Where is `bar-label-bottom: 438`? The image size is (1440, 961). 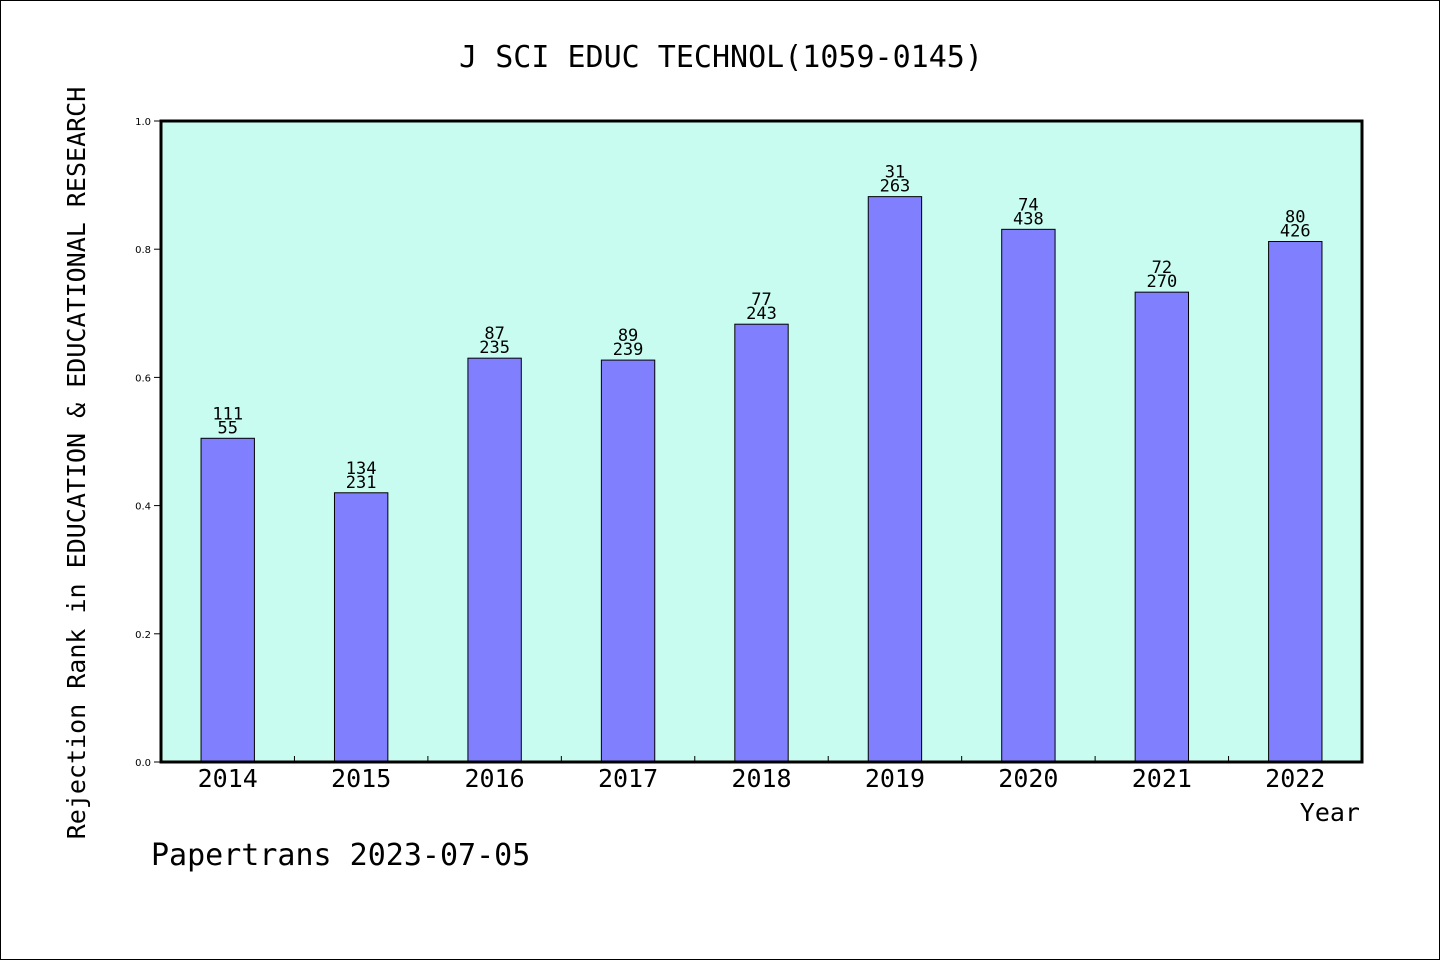 bar-label-bottom: 438 is located at coordinates (1028, 219).